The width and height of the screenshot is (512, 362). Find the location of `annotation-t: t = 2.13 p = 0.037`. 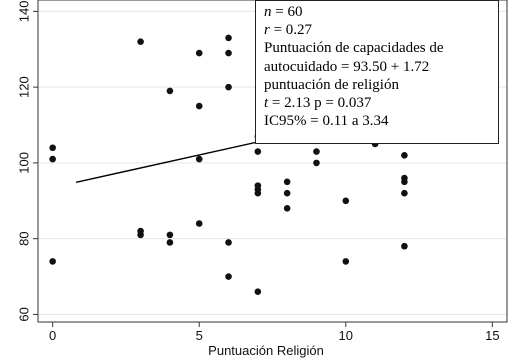

annotation-t: t = 2.13 p = 0.037 is located at coordinates (318, 103).